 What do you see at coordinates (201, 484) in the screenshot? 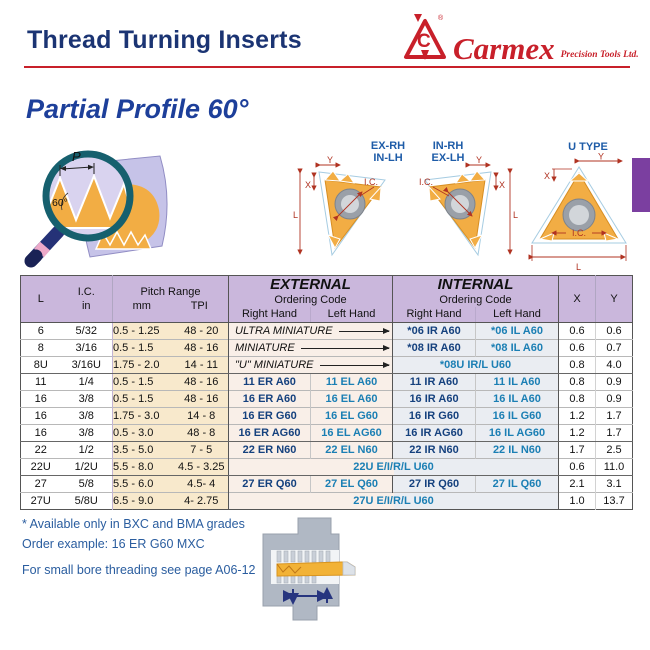
I see `cell-pitch-tpi: 4.5- 4` at bounding box center [201, 484].